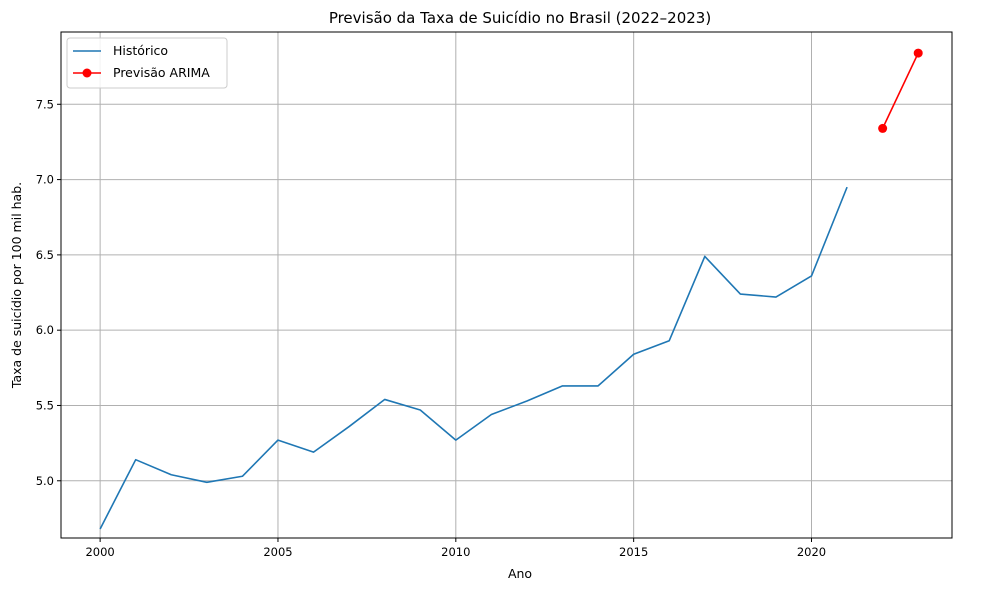 The image size is (989, 590). What do you see at coordinates (520, 573) in the screenshot?
I see `x-axis-label: Ano` at bounding box center [520, 573].